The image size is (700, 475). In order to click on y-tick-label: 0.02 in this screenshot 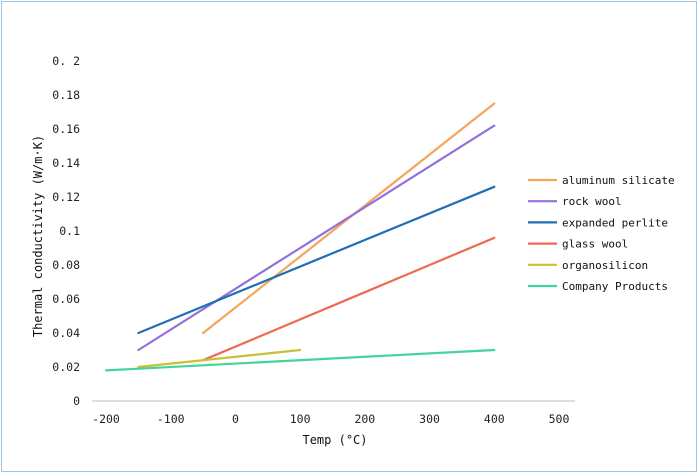, I will do `click(66, 367)`.